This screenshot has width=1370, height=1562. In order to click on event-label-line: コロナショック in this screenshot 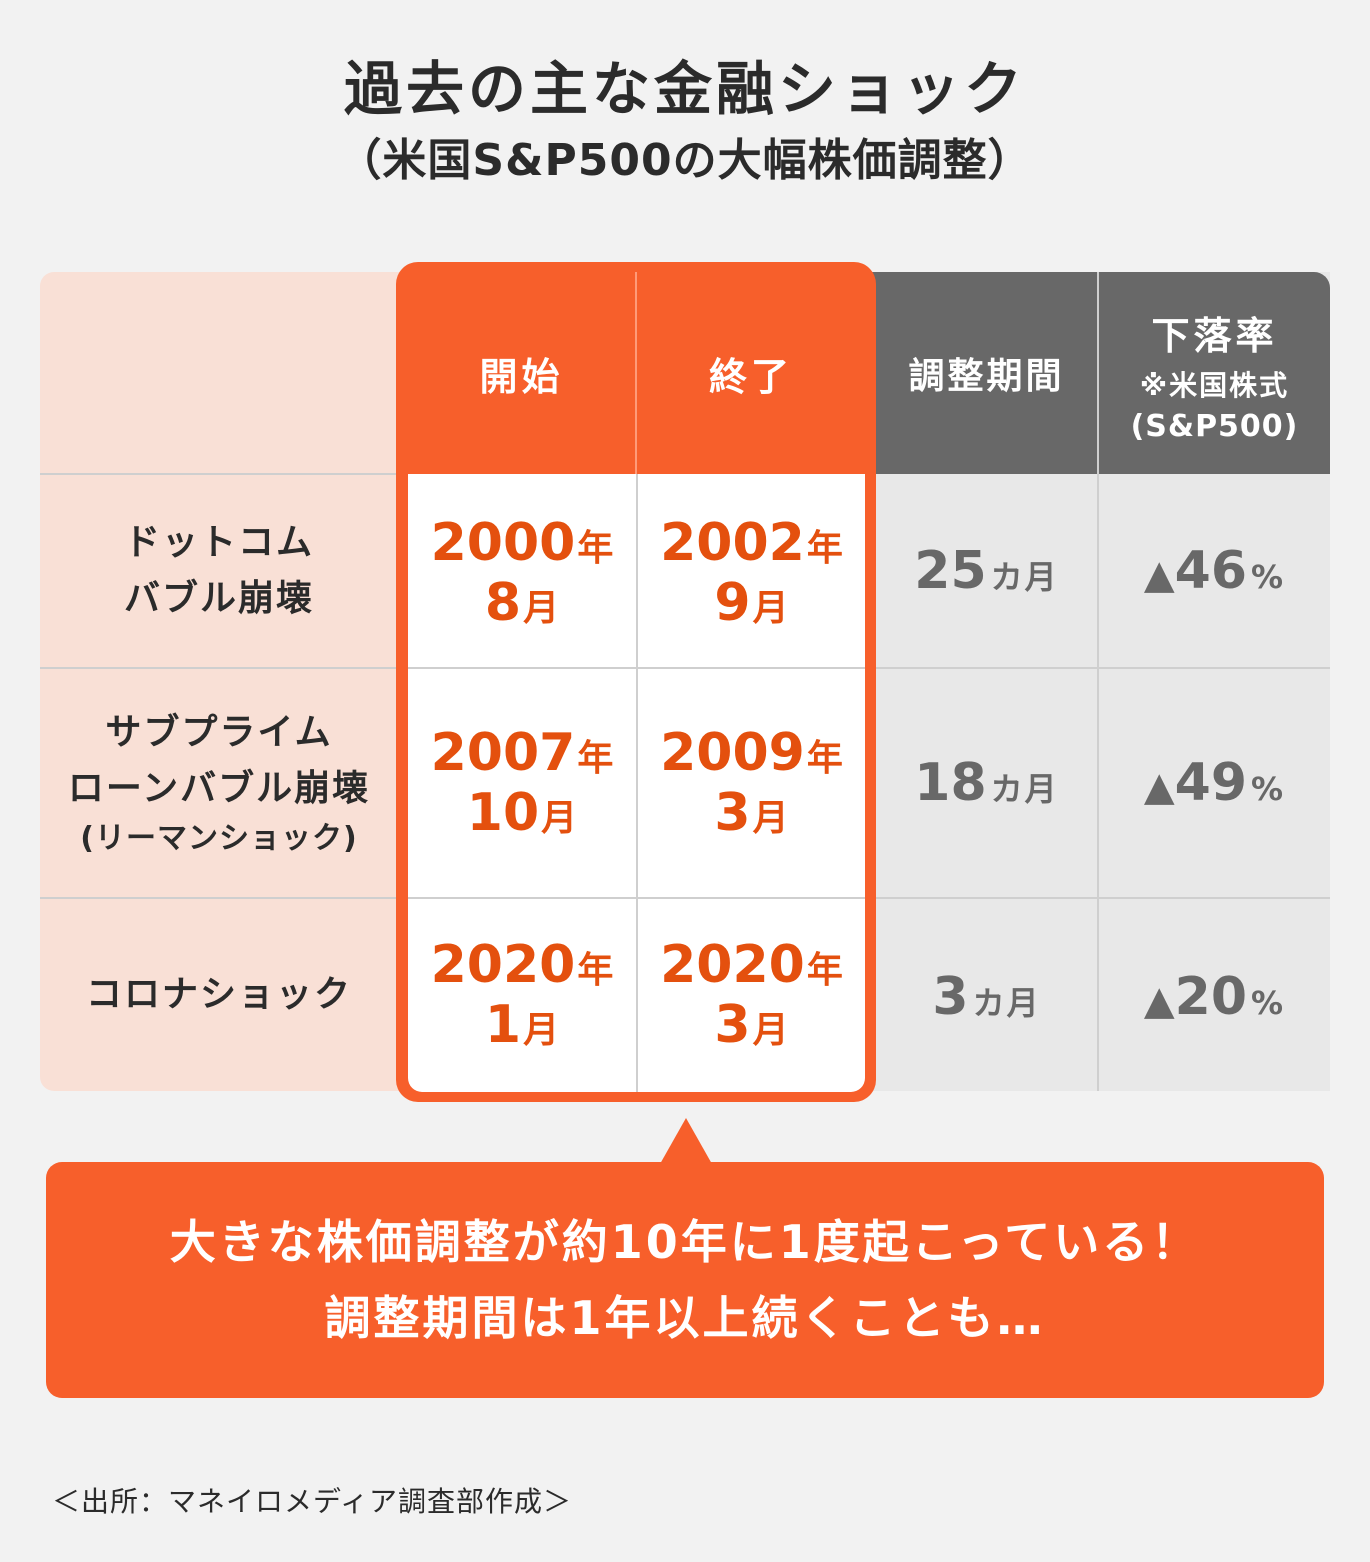, I will do `click(218, 994)`.